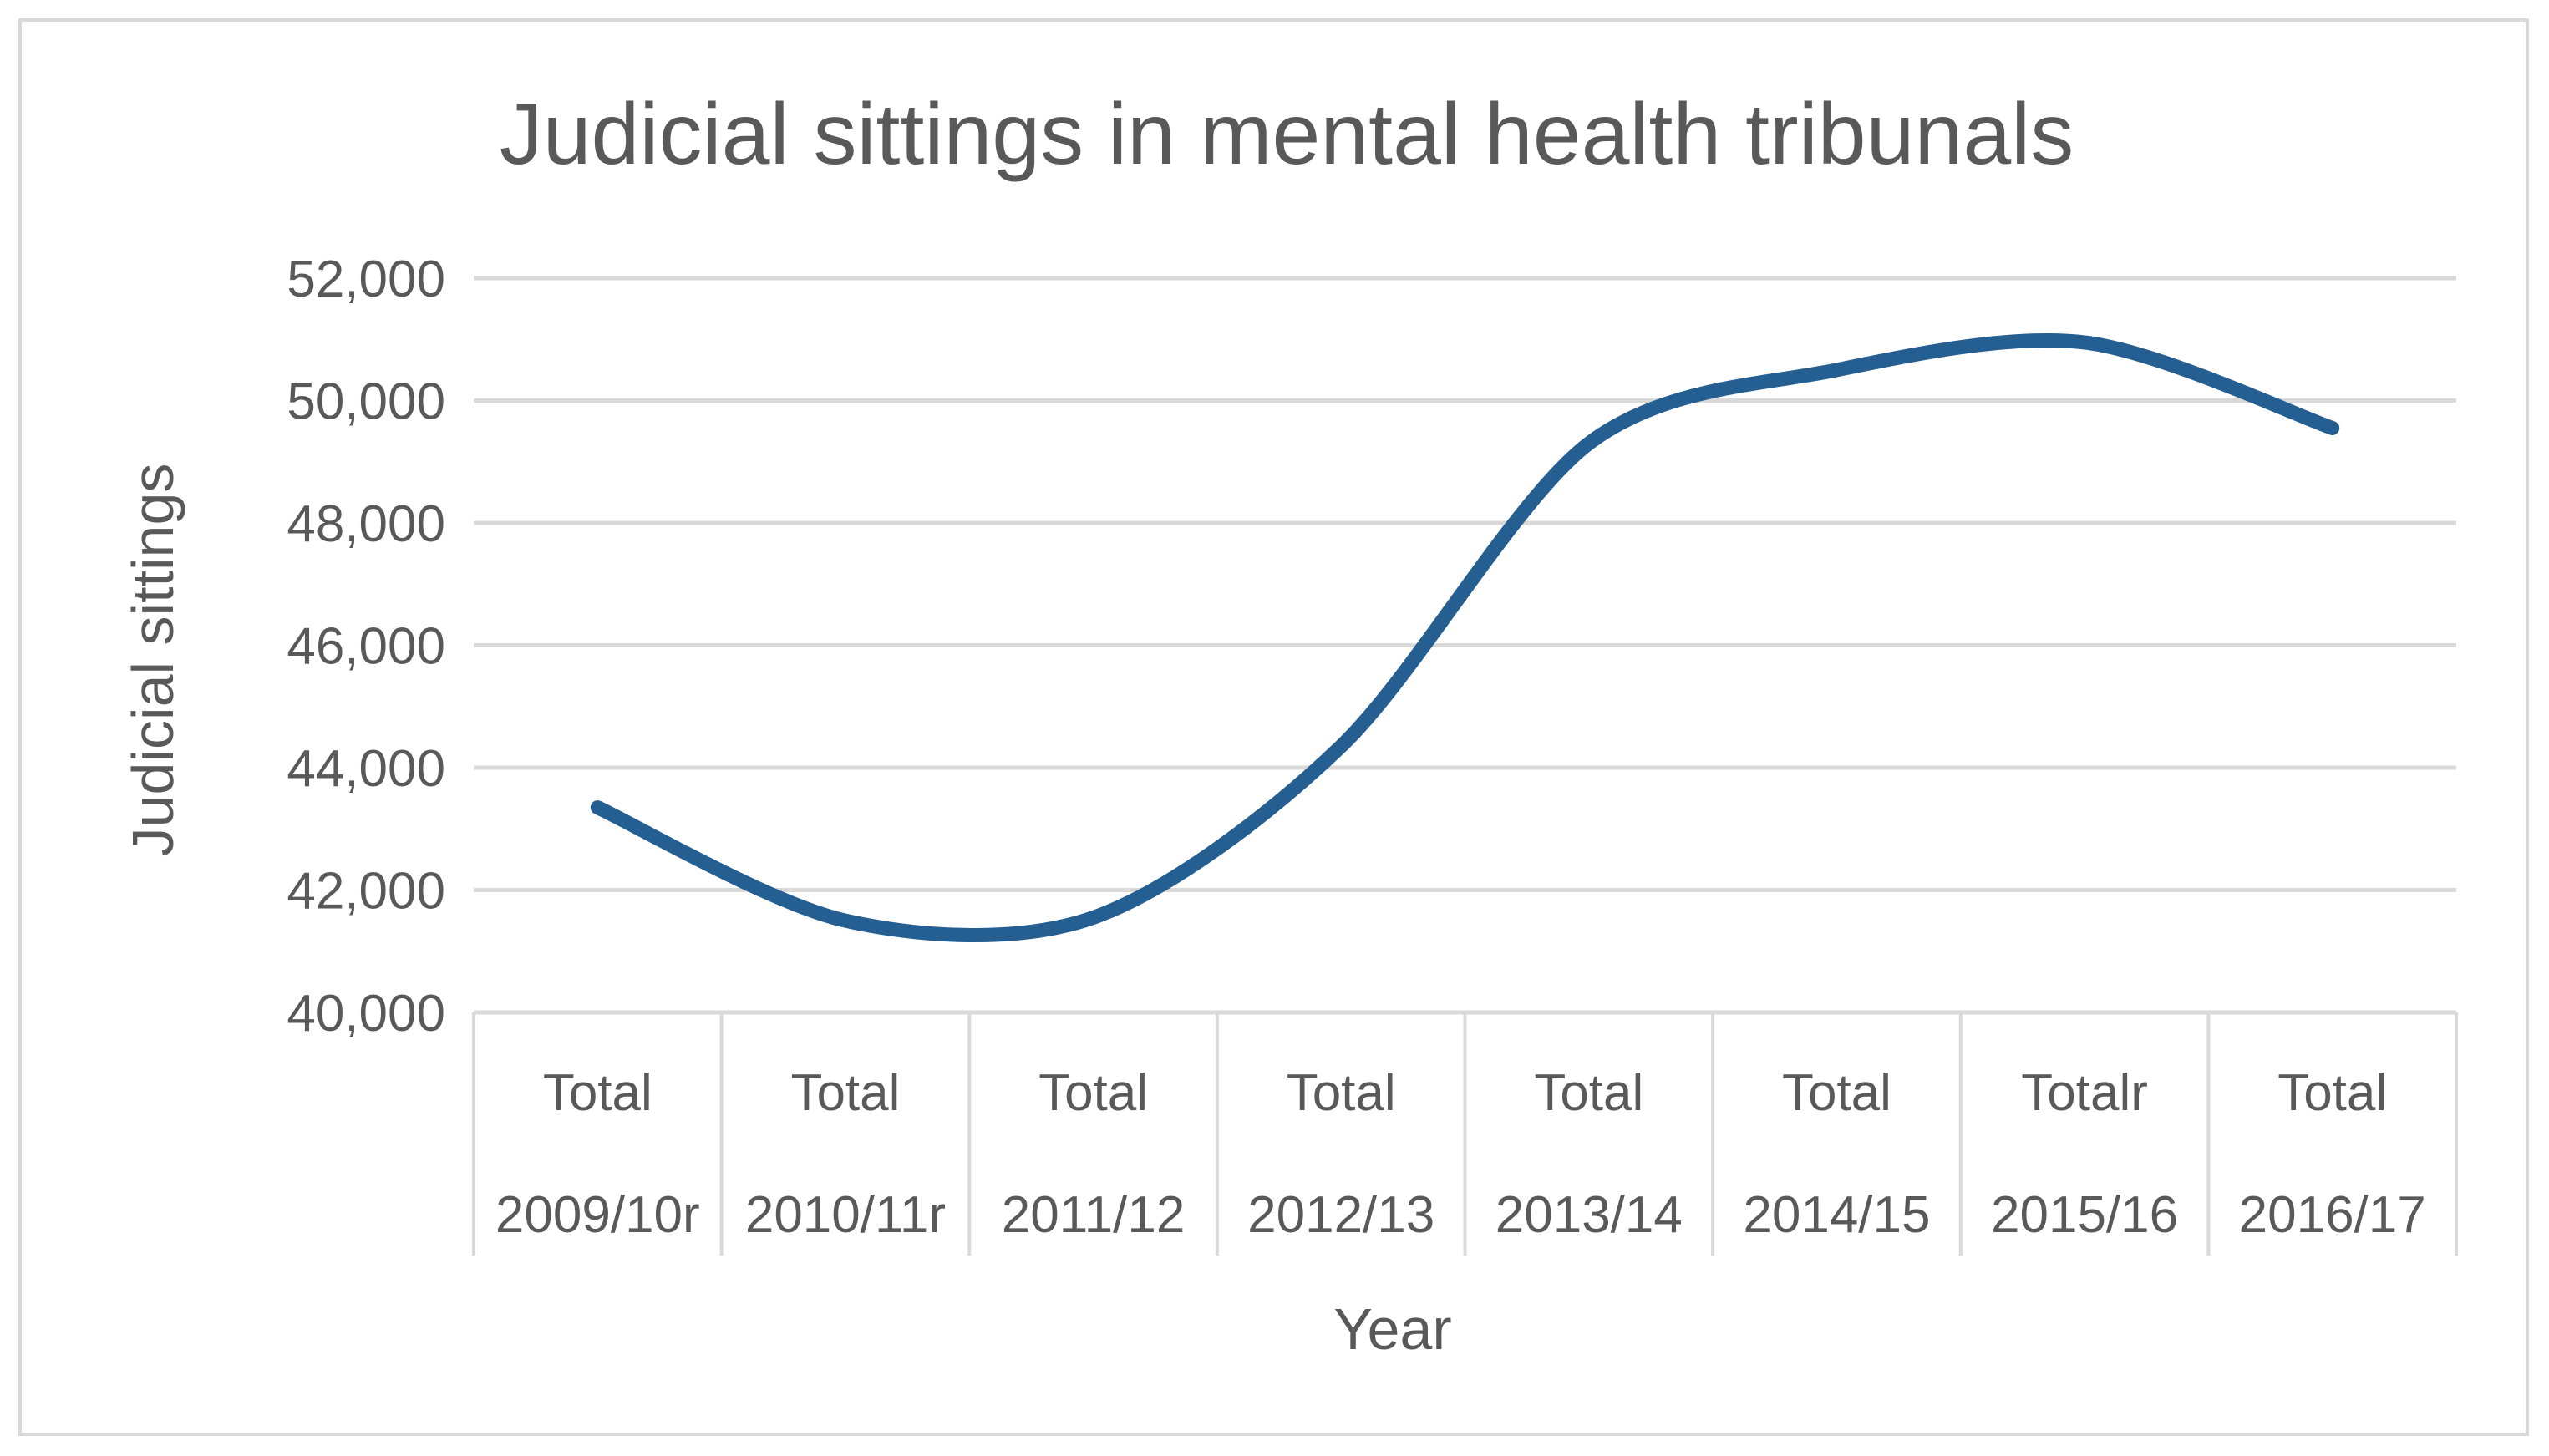  What do you see at coordinates (366, 769) in the screenshot?
I see `y-tick-label: 44,000` at bounding box center [366, 769].